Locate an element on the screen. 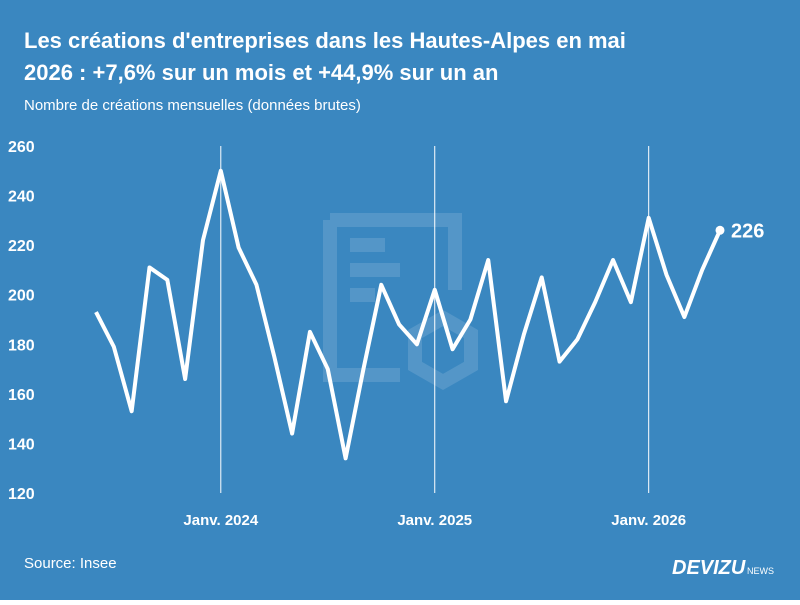 Image resolution: width=800 pixels, height=605 pixels. y-tick-label: 180 is located at coordinates (21, 345).